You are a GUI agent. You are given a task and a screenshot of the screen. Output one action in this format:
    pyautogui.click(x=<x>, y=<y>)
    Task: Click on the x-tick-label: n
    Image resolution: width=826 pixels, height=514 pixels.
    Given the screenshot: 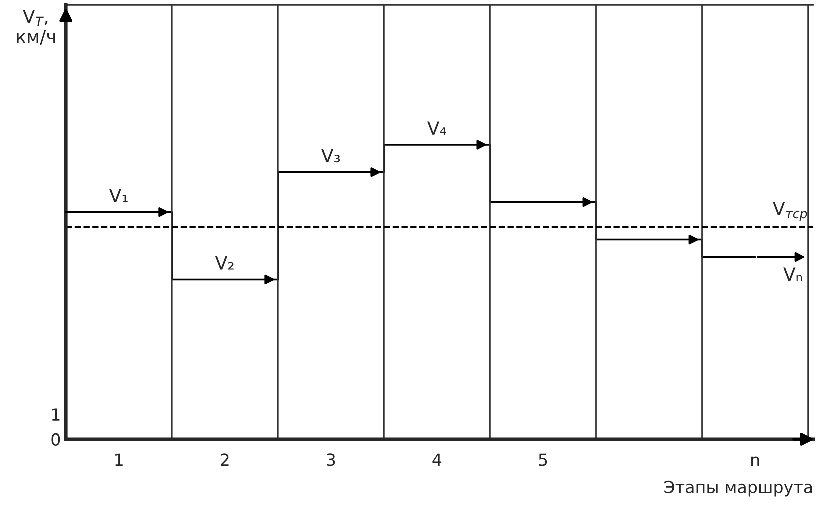 What is the action you would take?
    pyautogui.click(x=756, y=461)
    